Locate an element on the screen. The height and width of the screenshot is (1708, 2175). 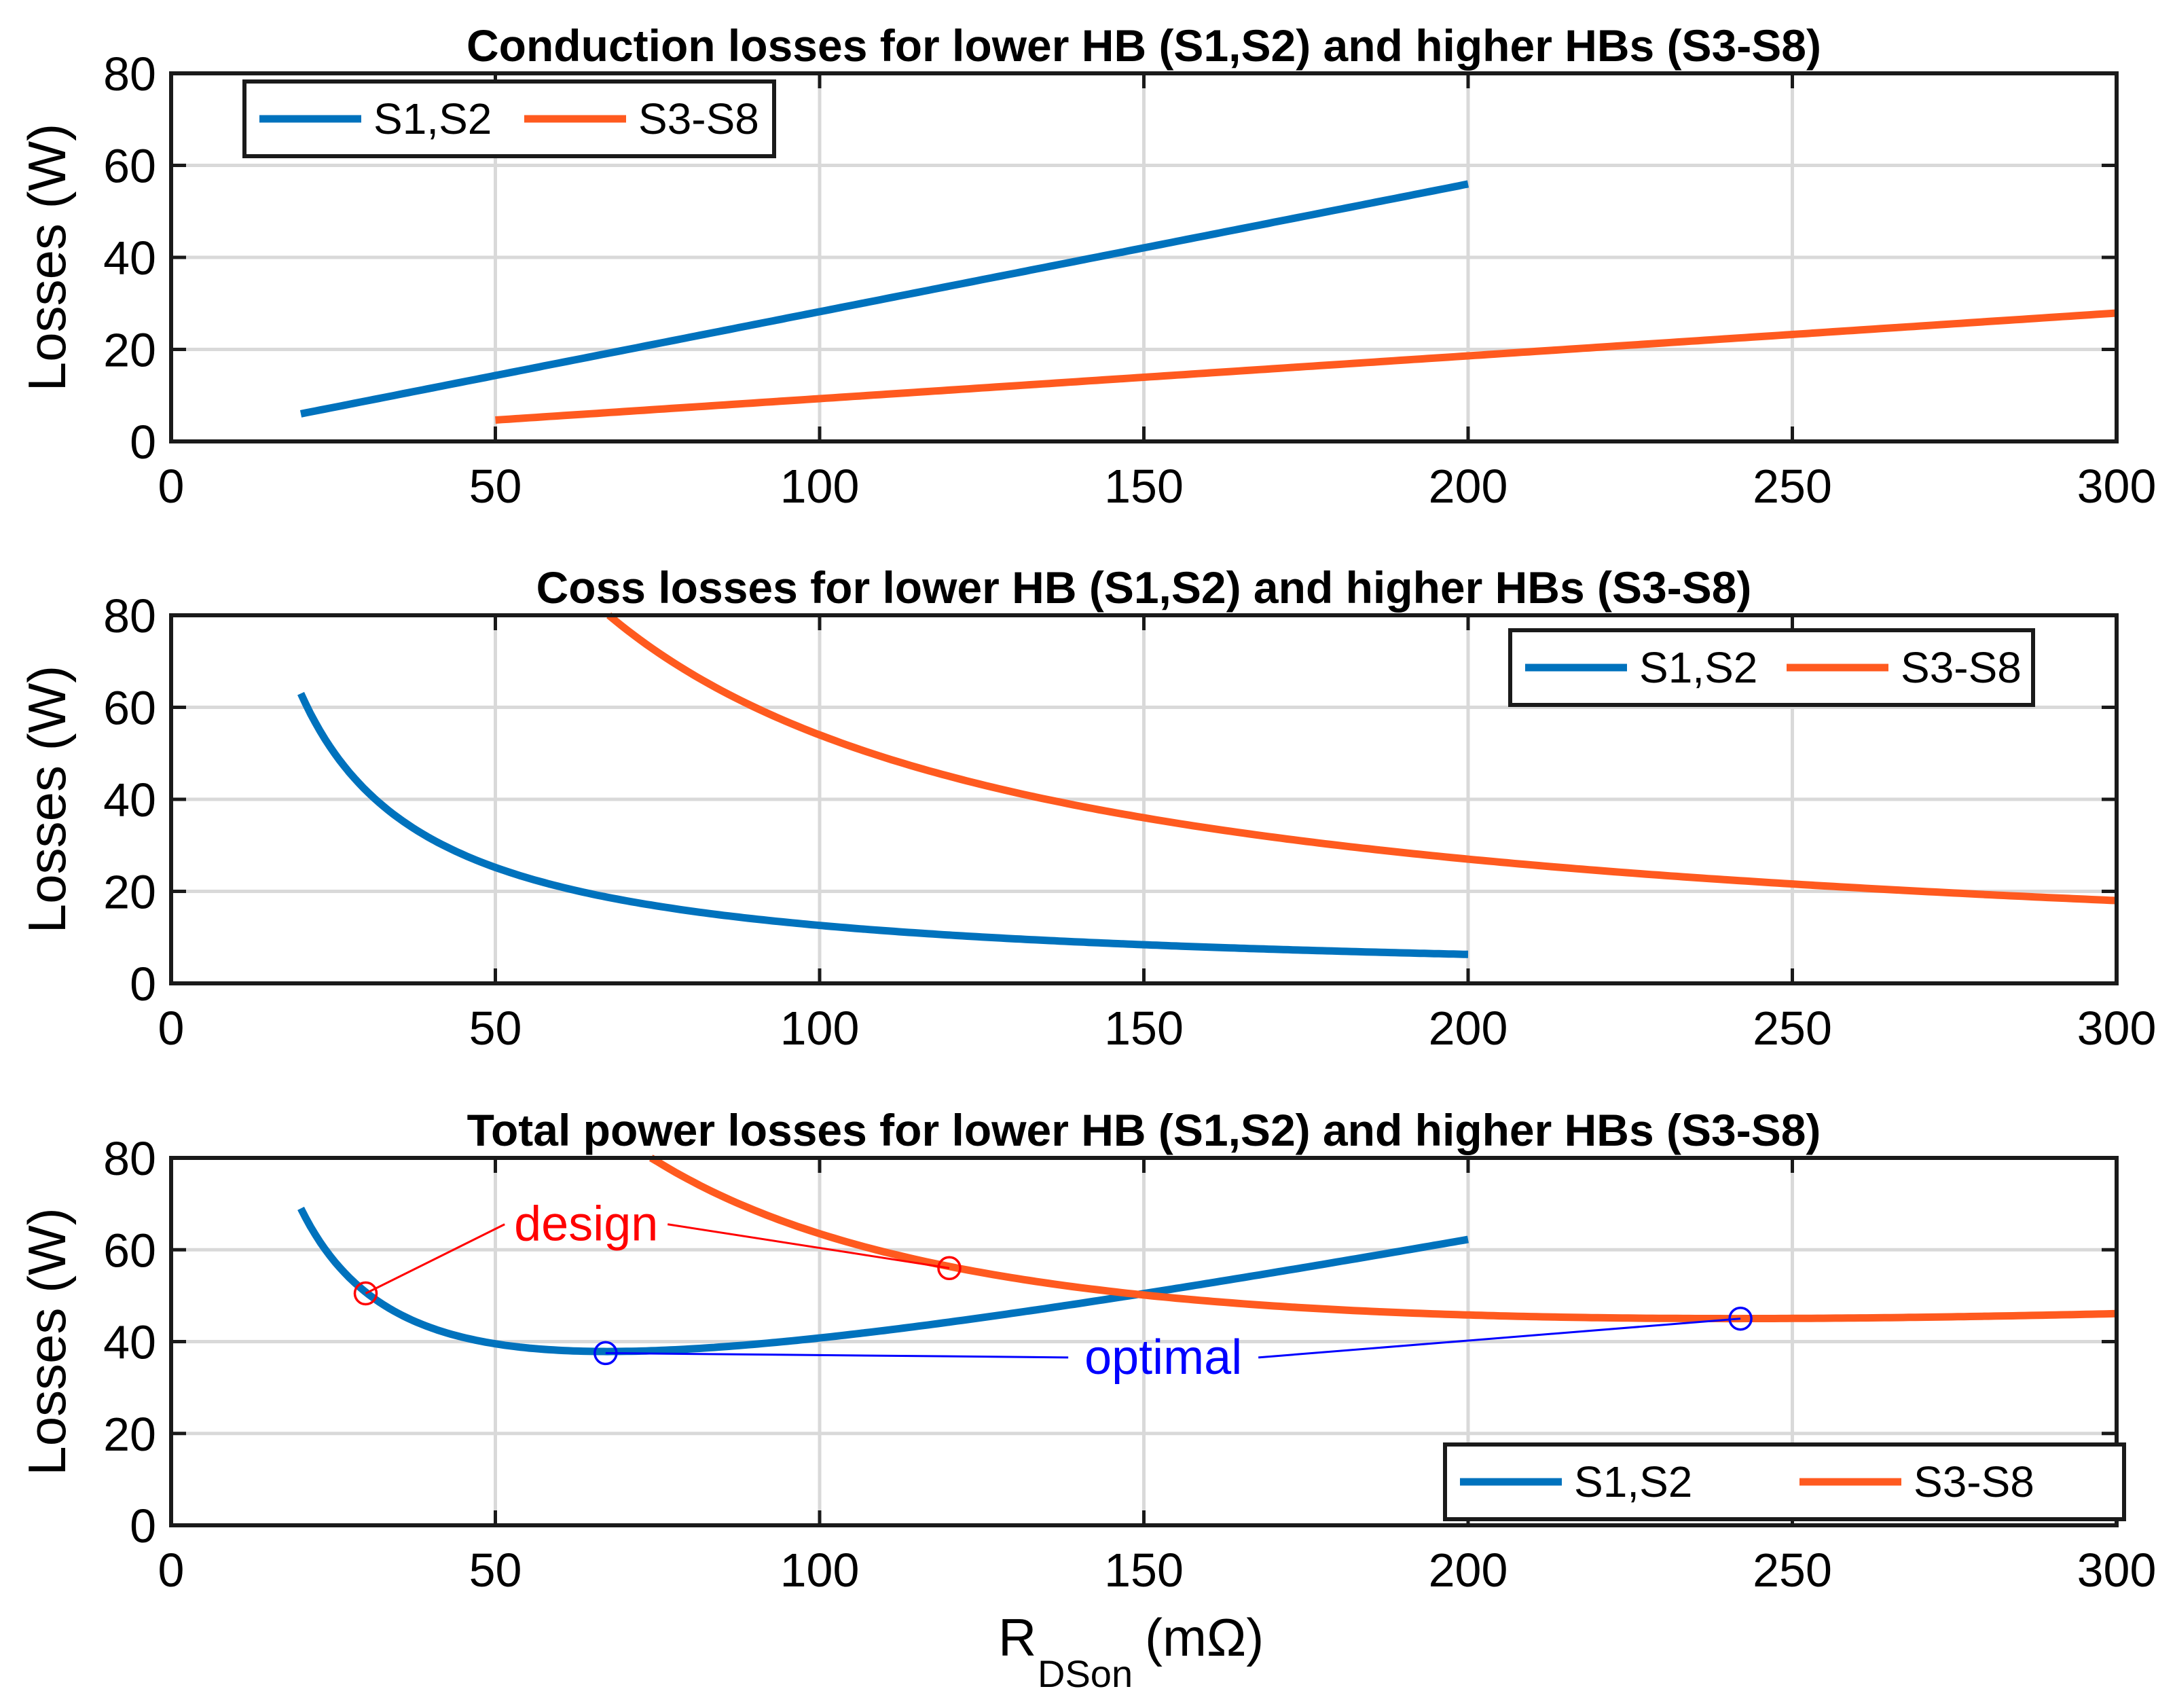
x-axis-label-main: R is located at coordinates (1017, 1637).